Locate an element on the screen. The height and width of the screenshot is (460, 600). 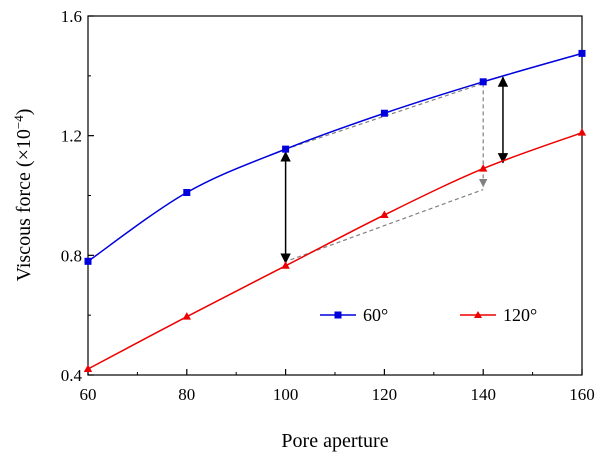
legend-item-120: 120° is located at coordinates (498, 315).